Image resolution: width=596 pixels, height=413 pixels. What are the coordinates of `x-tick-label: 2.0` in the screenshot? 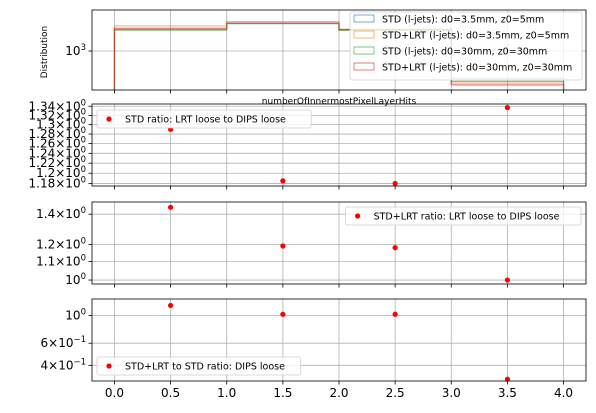 It's located at (338, 393).